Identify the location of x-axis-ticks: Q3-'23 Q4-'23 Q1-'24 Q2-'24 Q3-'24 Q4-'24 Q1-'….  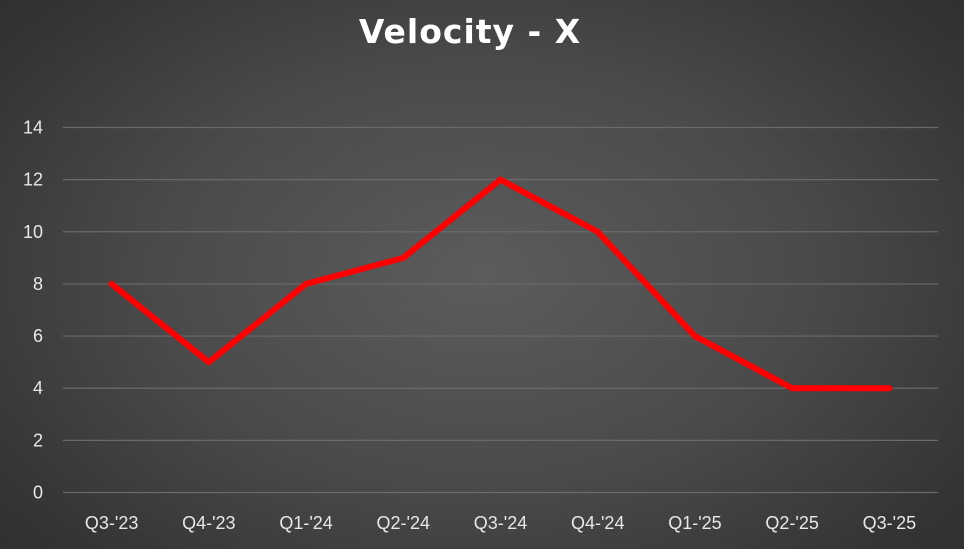
(500, 523).